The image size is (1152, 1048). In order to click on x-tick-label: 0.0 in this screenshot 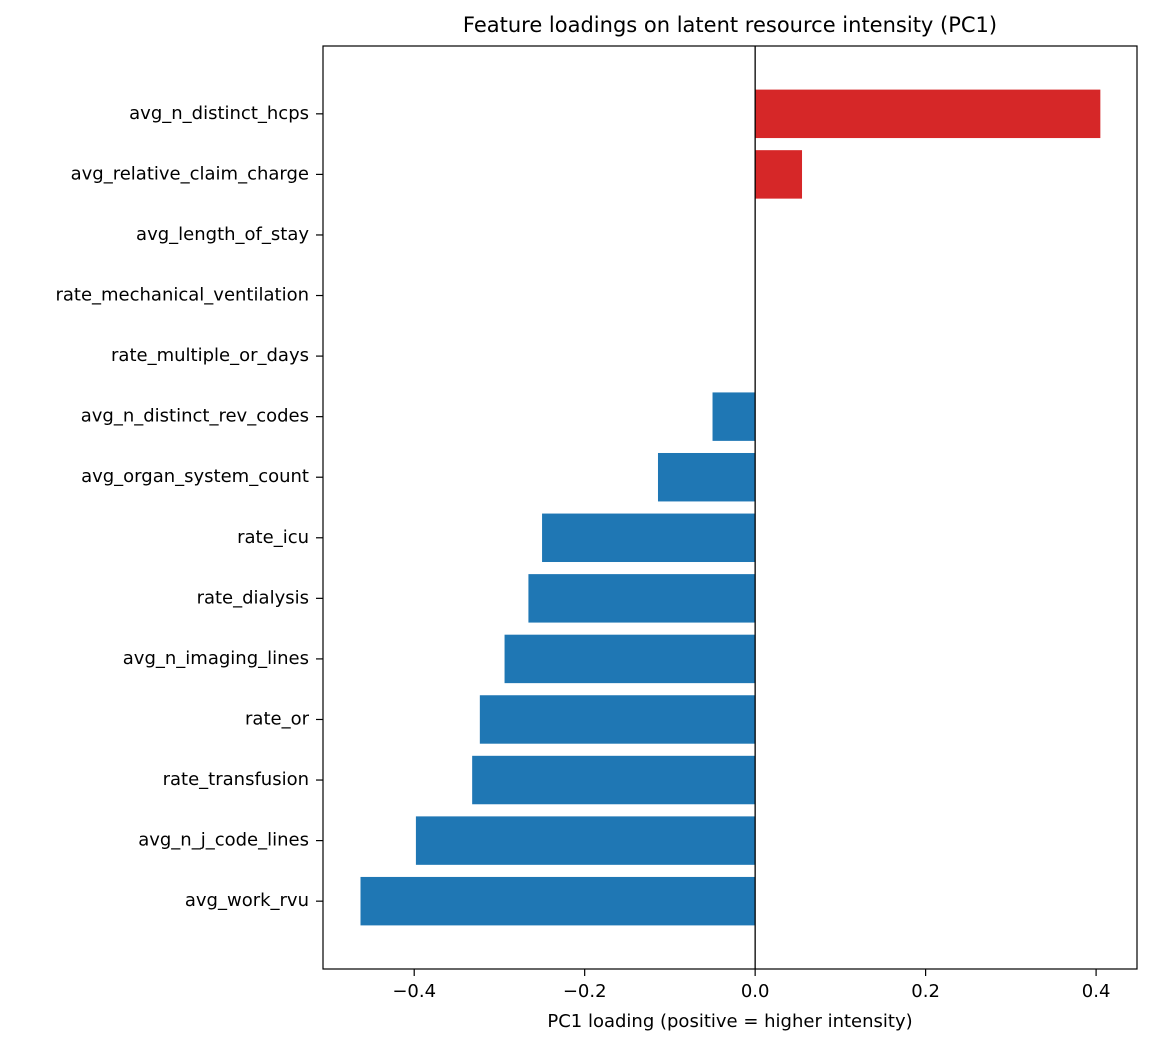, I will do `click(755, 991)`.